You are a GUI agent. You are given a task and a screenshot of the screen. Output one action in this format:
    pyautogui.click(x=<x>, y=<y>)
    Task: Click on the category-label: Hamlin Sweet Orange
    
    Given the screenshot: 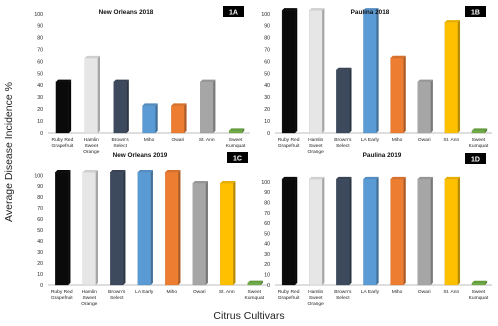 What is the action you would take?
    pyautogui.click(x=316, y=146)
    